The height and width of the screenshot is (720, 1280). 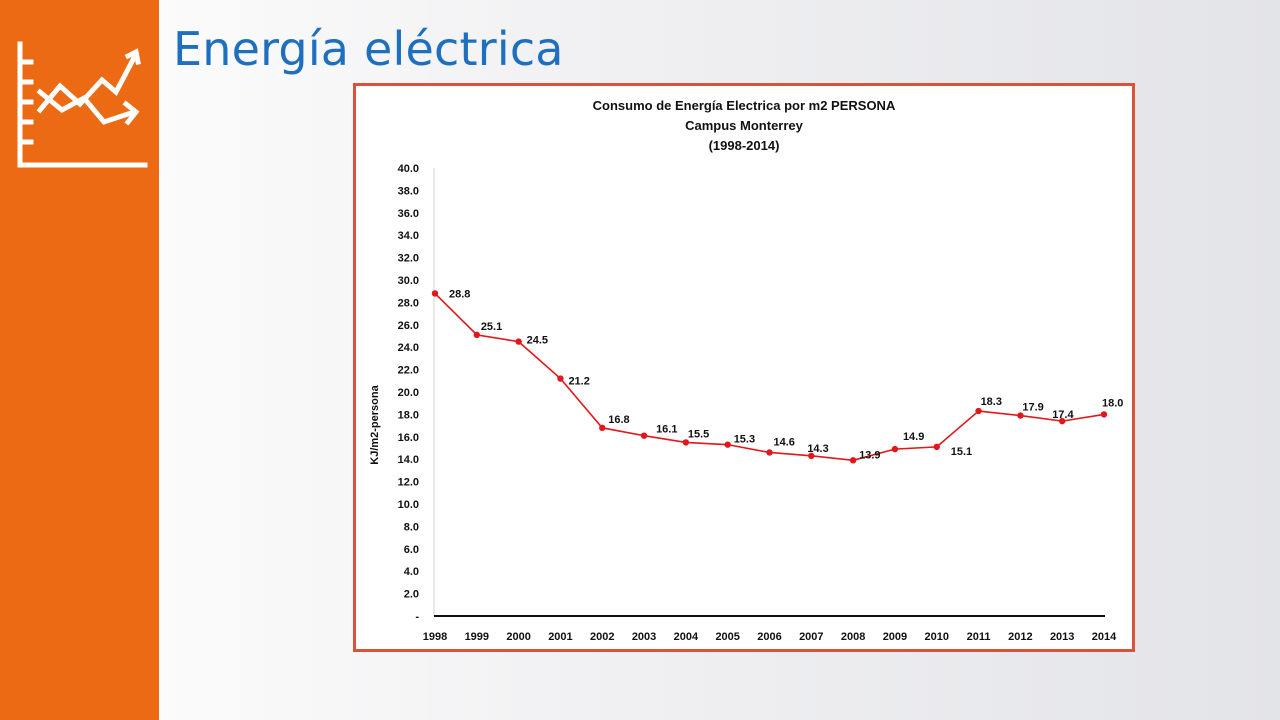 What do you see at coordinates (869, 455) in the screenshot?
I see `data-label: 13.9` at bounding box center [869, 455].